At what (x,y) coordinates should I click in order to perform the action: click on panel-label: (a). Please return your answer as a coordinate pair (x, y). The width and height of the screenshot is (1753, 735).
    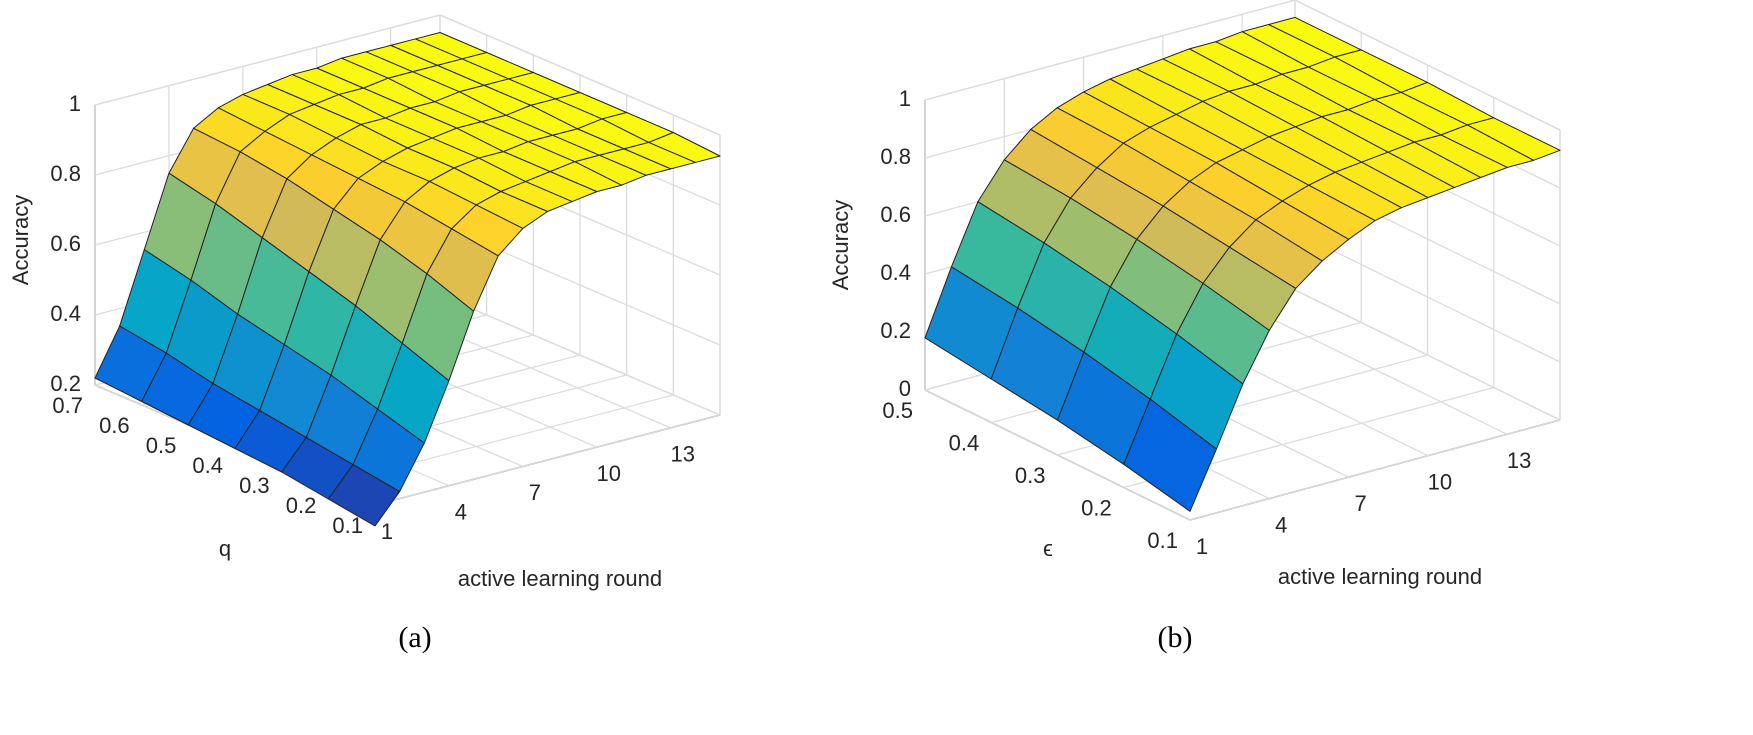
    Looking at the image, I should click on (414, 637).